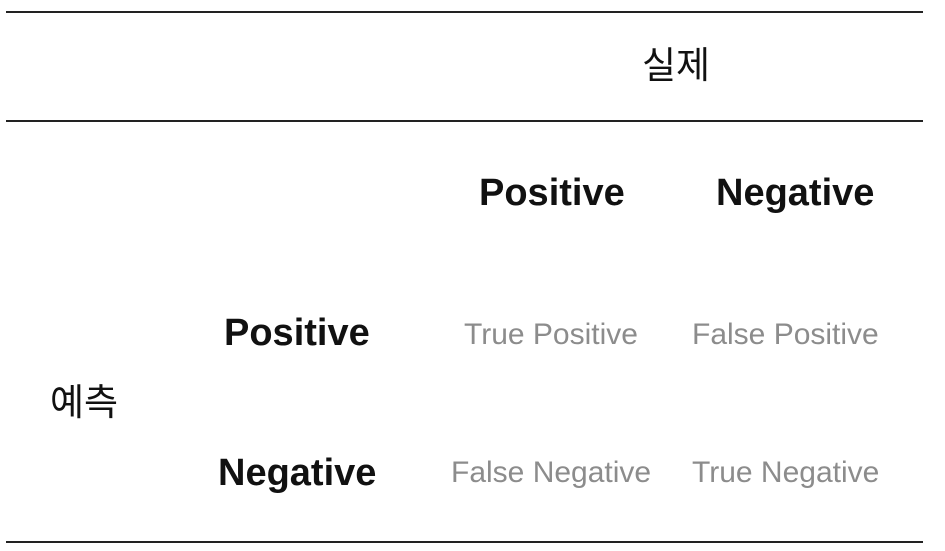 The width and height of the screenshot is (945, 551). I want to click on table-bottom-rule, so click(464, 542).